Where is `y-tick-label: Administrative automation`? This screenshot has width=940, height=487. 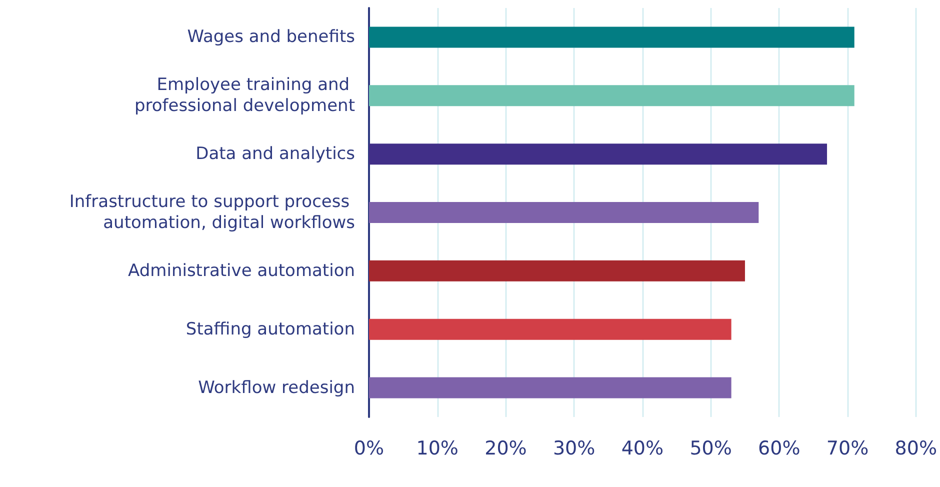
y-tick-label: Administrative automation is located at coordinates (241, 270).